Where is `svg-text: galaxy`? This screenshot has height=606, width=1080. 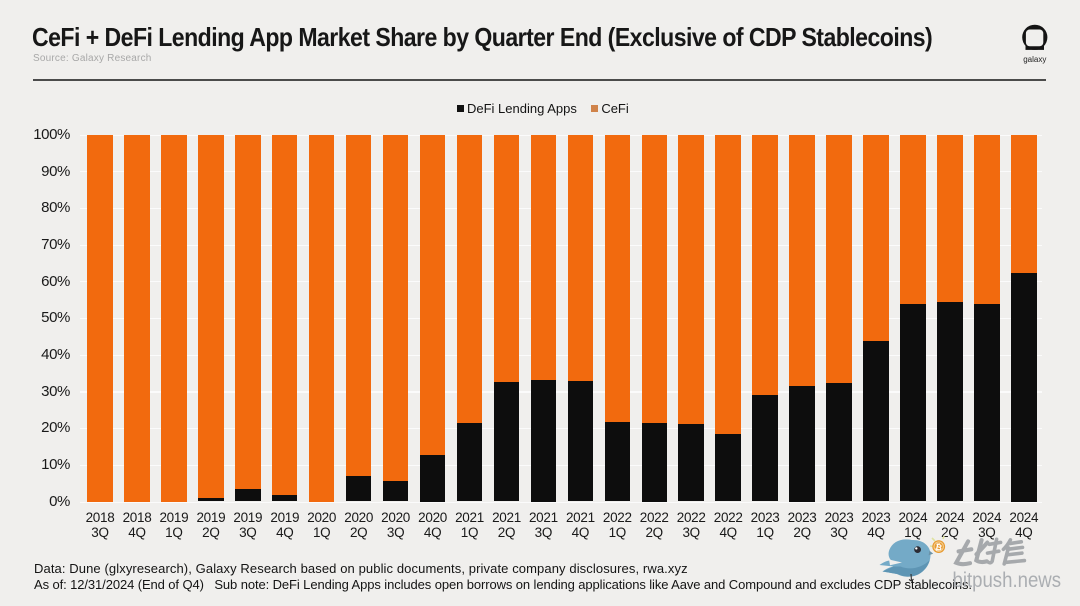 svg-text: galaxy is located at coordinates (1034, 59).